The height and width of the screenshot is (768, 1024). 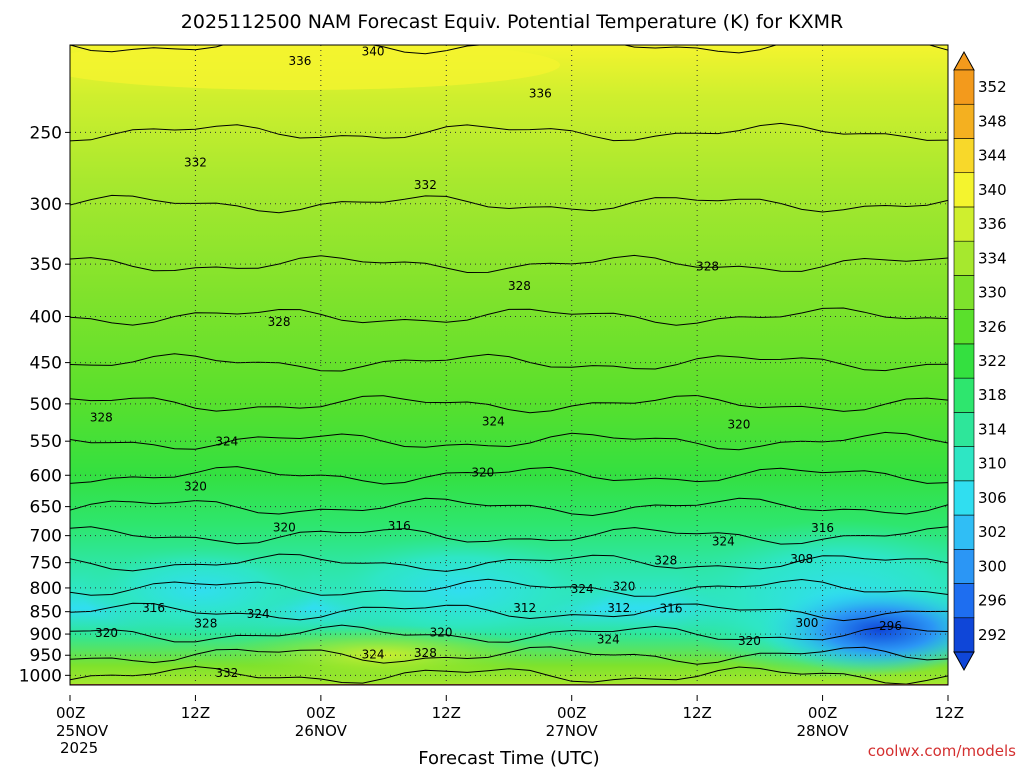 I want to click on svg-text: 296, so click(x=890, y=626).